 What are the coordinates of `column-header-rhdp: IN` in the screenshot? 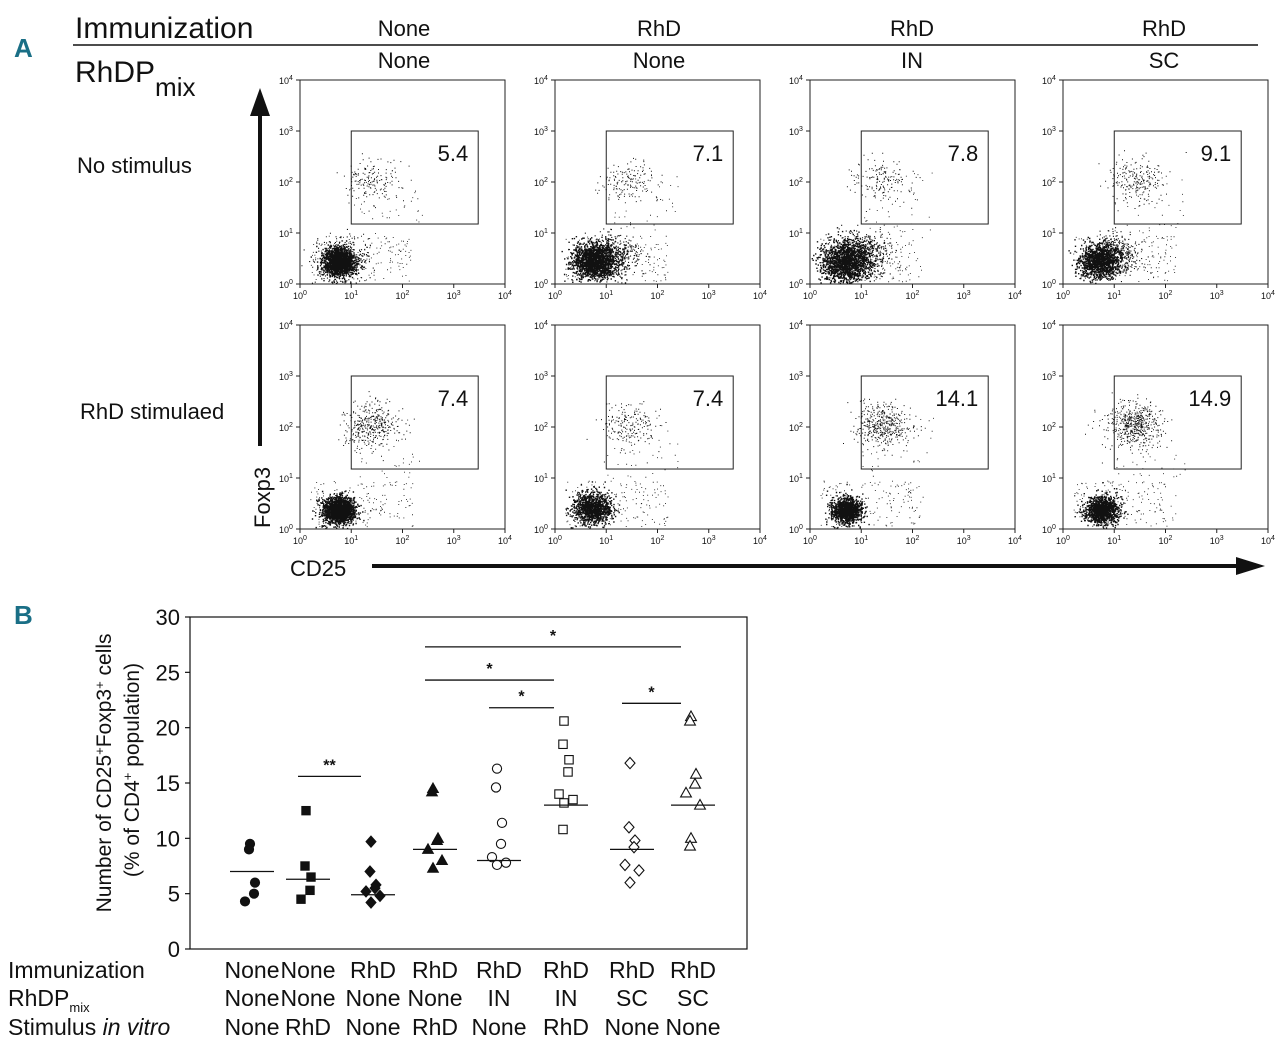 It's located at (912, 60).